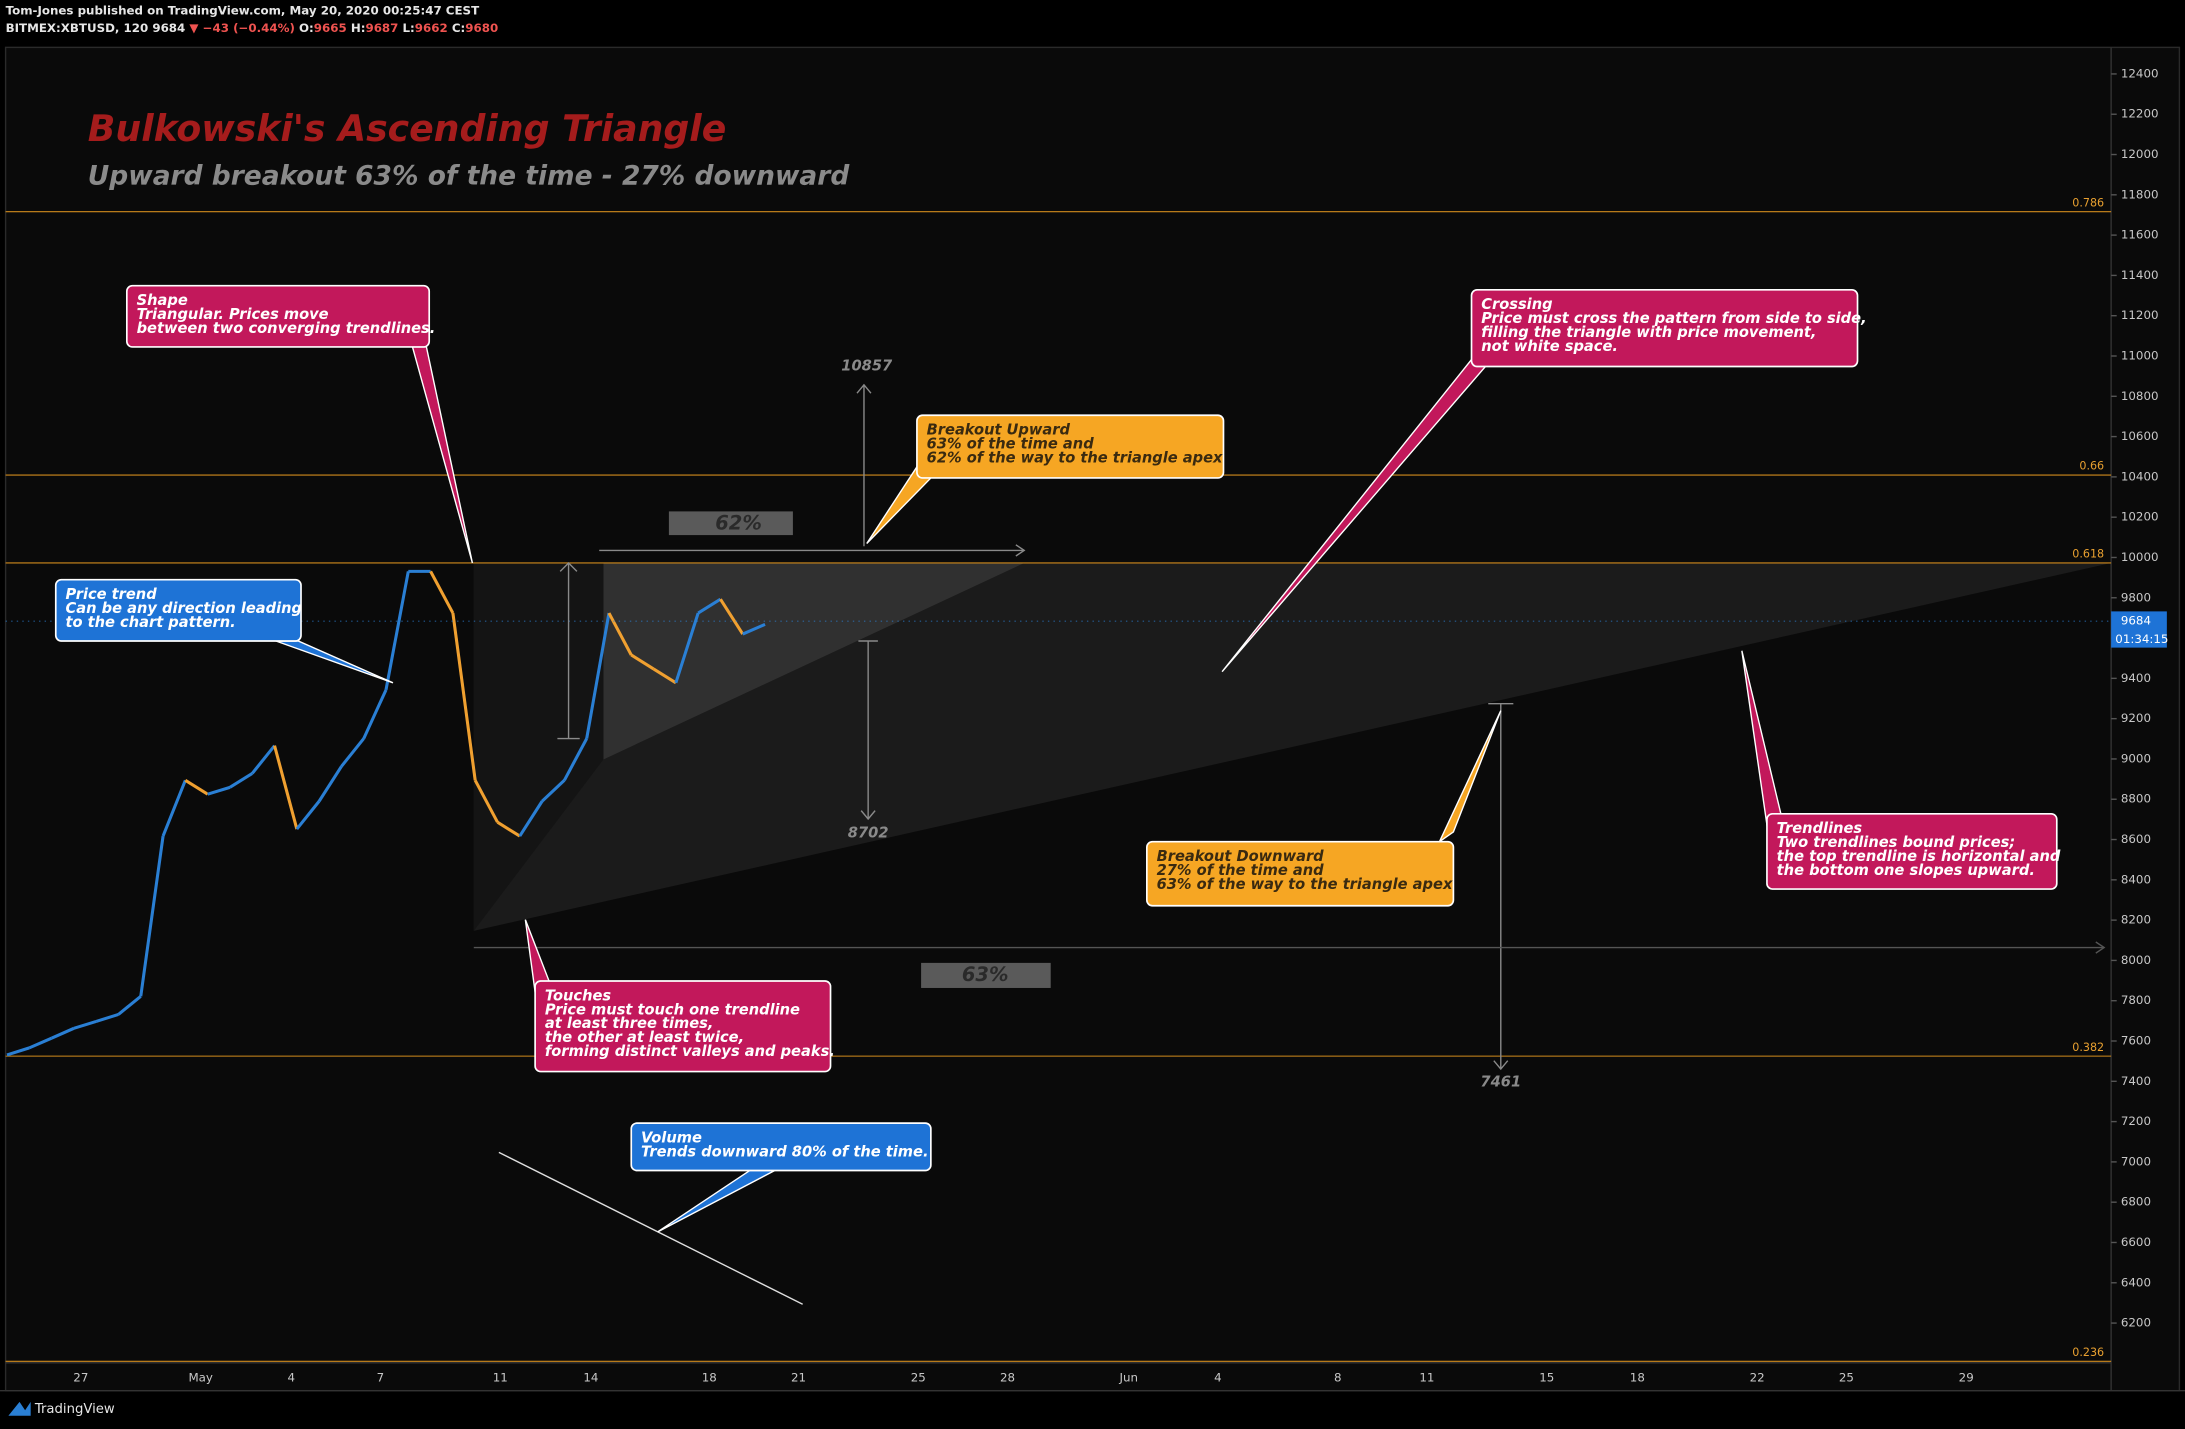 This screenshot has height=1429, width=2185. I want to click on callout-title: Volume, so click(671, 1137).